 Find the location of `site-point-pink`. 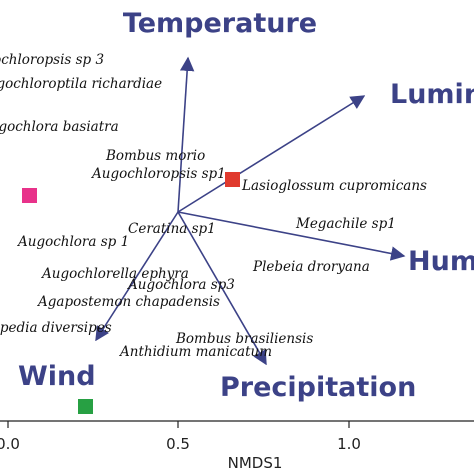

site-point-pink is located at coordinates (29, 195).